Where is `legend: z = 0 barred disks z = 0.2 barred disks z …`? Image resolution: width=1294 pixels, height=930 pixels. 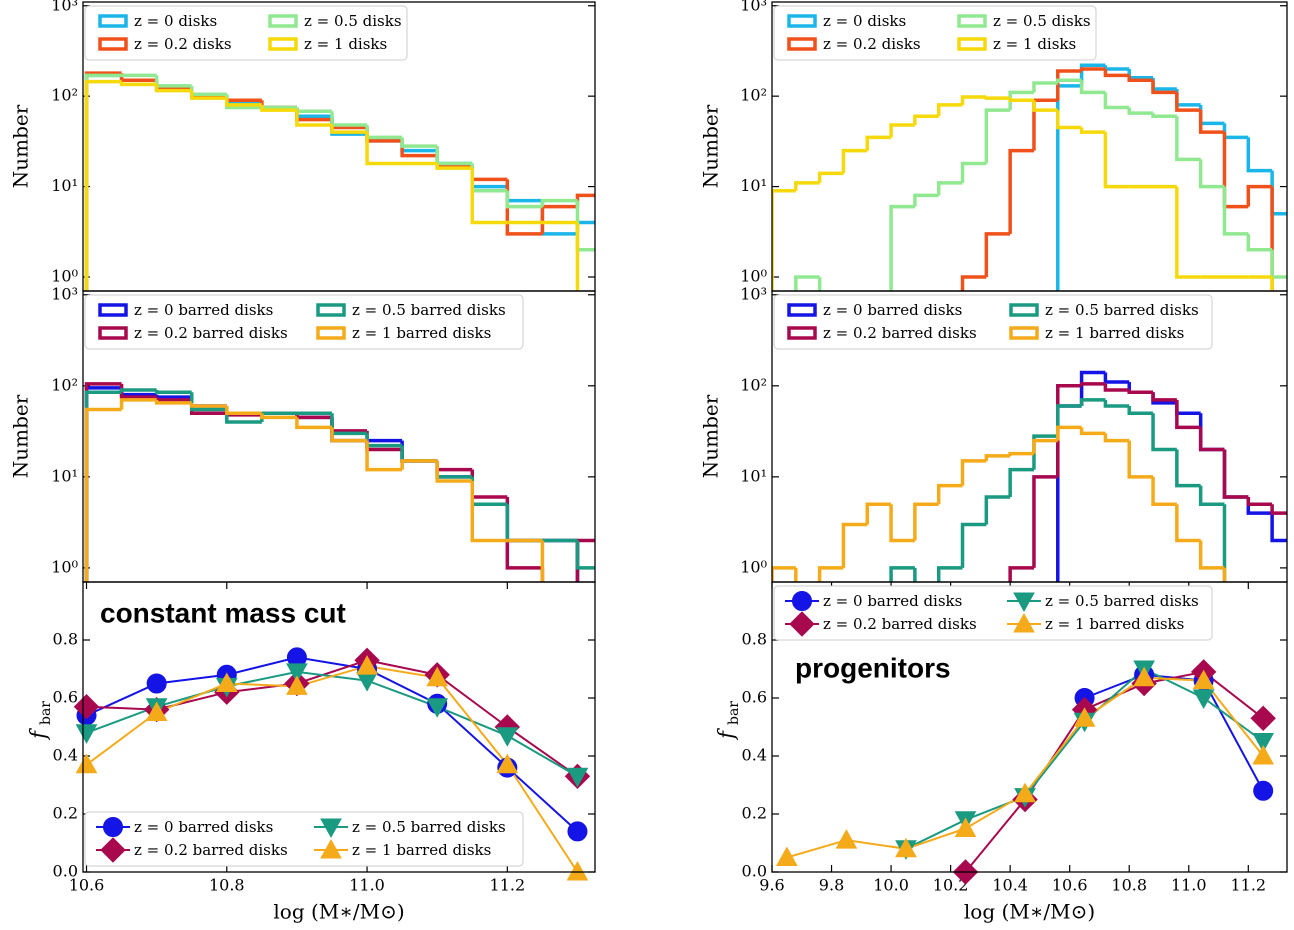
legend: z = 0 barred disks z = 0.2 barred disks z … is located at coordinates (993, 613).